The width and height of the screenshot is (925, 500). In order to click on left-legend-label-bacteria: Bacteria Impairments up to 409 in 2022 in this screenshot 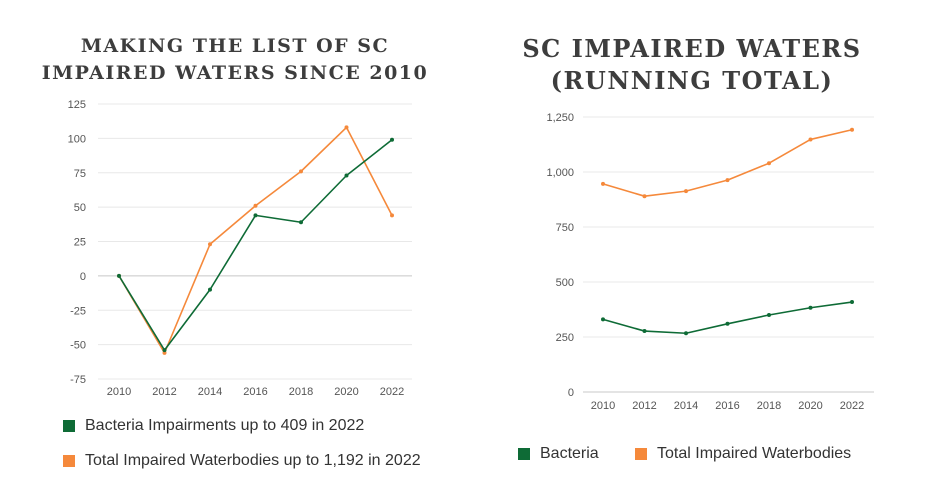, I will do `click(225, 425)`.